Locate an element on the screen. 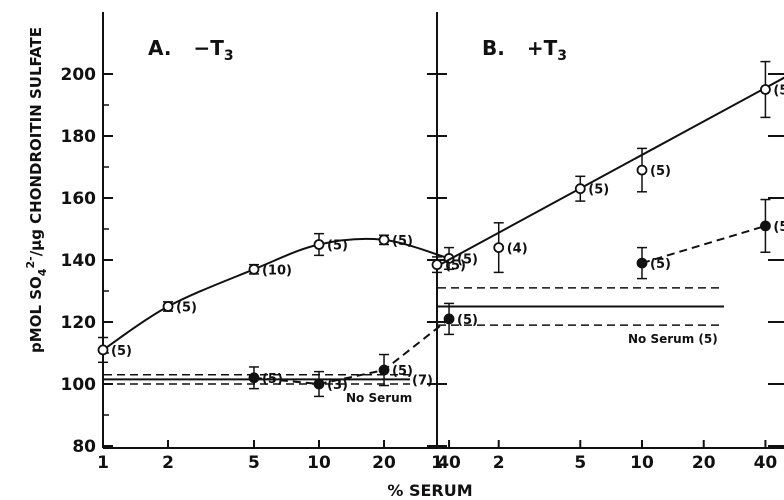 Image resolution: width=784 pixels, height=500 pixels. y-axis-title-sub: 4 is located at coordinates (42, 272).